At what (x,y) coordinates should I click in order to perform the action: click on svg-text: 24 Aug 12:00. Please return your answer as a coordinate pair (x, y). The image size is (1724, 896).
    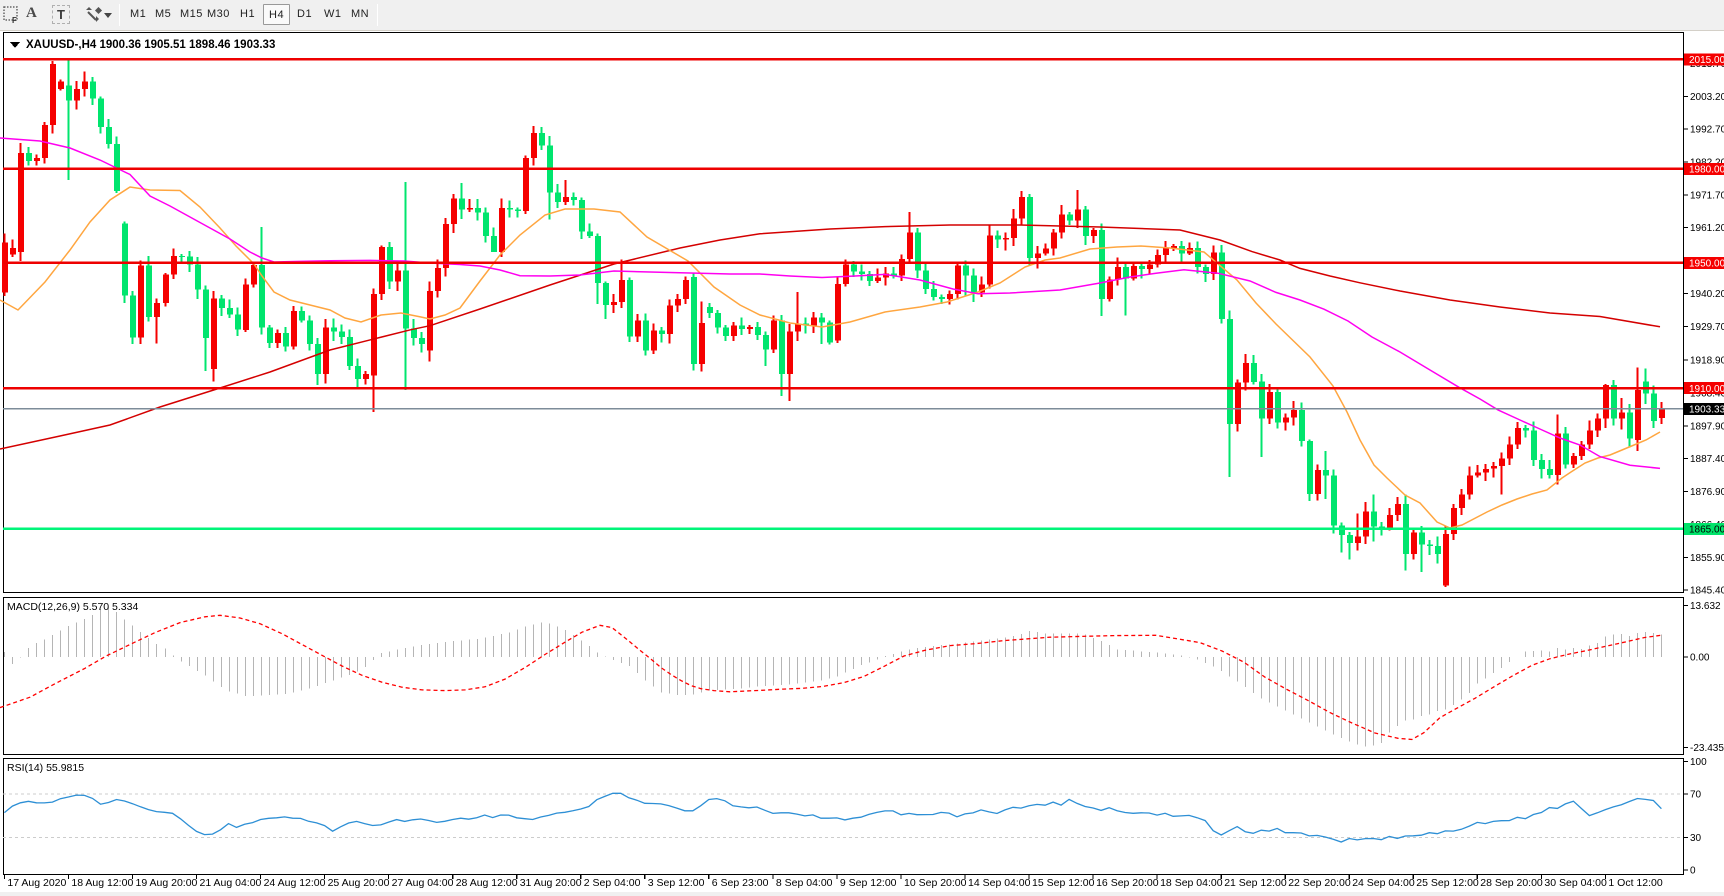
    Looking at the image, I should click on (295, 883).